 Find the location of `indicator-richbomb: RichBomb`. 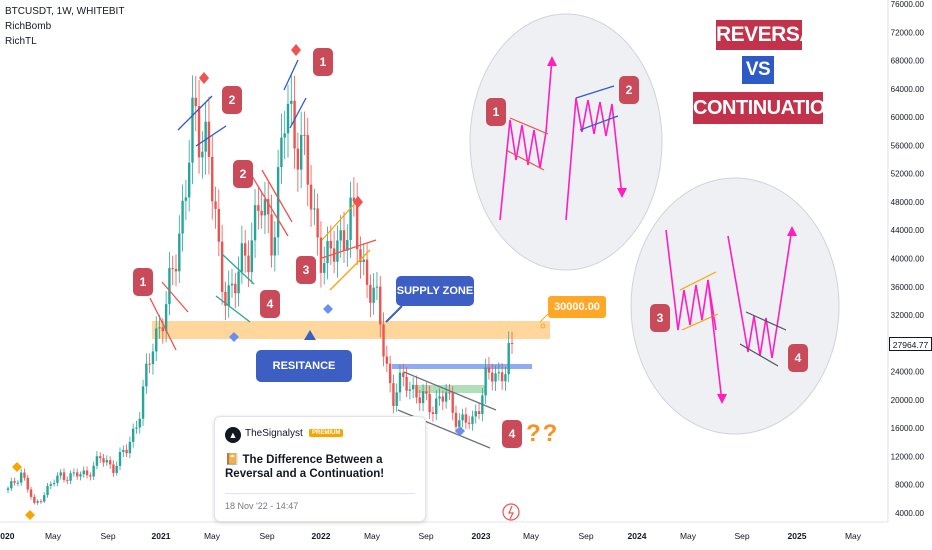

indicator-richbomb: RichBomb is located at coordinates (28, 26).